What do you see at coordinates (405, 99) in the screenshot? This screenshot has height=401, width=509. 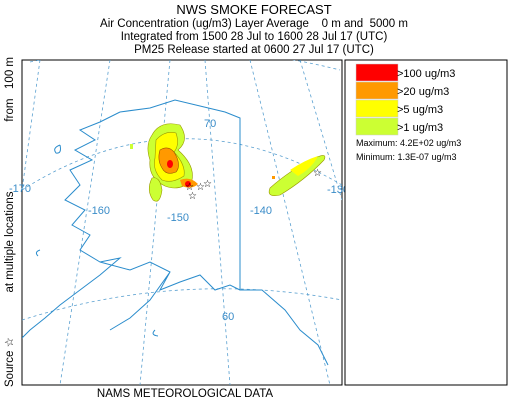 I see `legend: >100 ug/m3 >20 ug/m3 >5 ug/m3 >1 ug/m3` at bounding box center [405, 99].